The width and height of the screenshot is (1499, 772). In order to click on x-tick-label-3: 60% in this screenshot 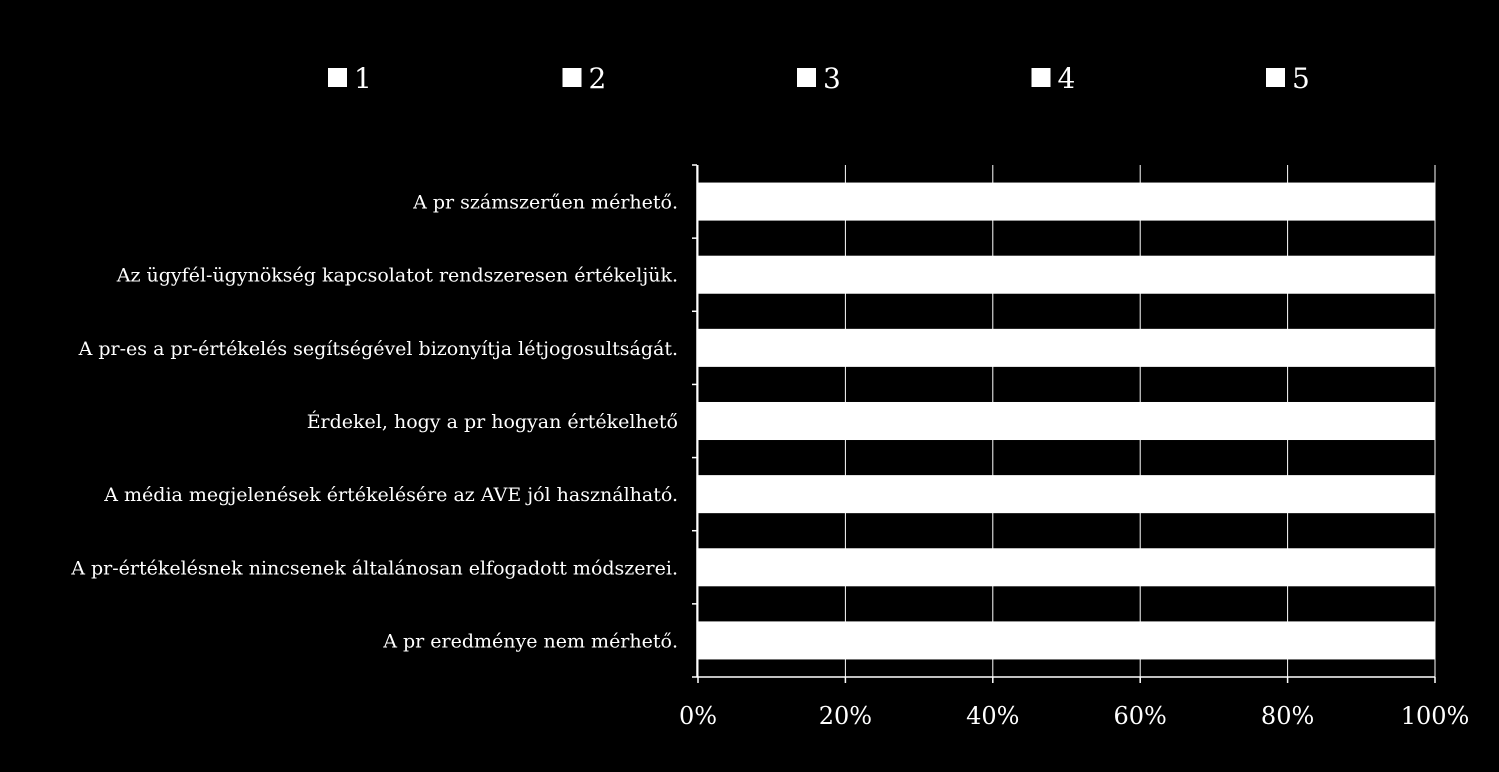, I will do `click(1140, 716)`.